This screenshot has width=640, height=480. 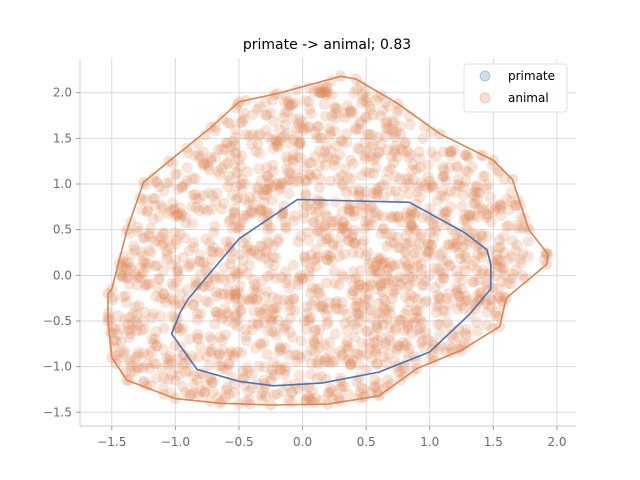 I want to click on y-tick-label: 2.0, so click(x=62, y=93).